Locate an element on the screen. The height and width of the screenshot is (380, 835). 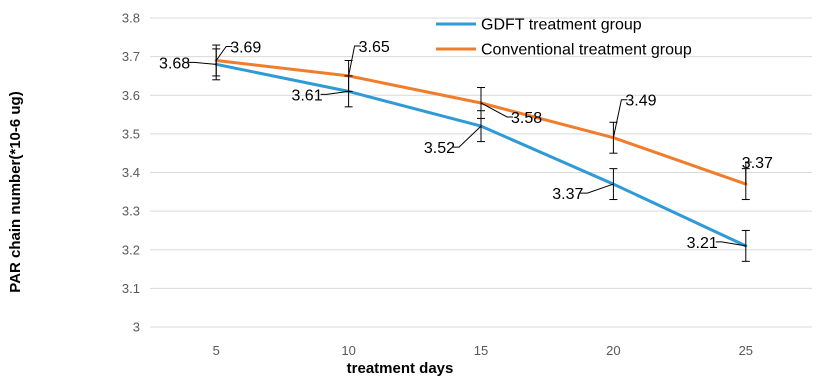
x-tick-label: 10 is located at coordinates (348, 350).